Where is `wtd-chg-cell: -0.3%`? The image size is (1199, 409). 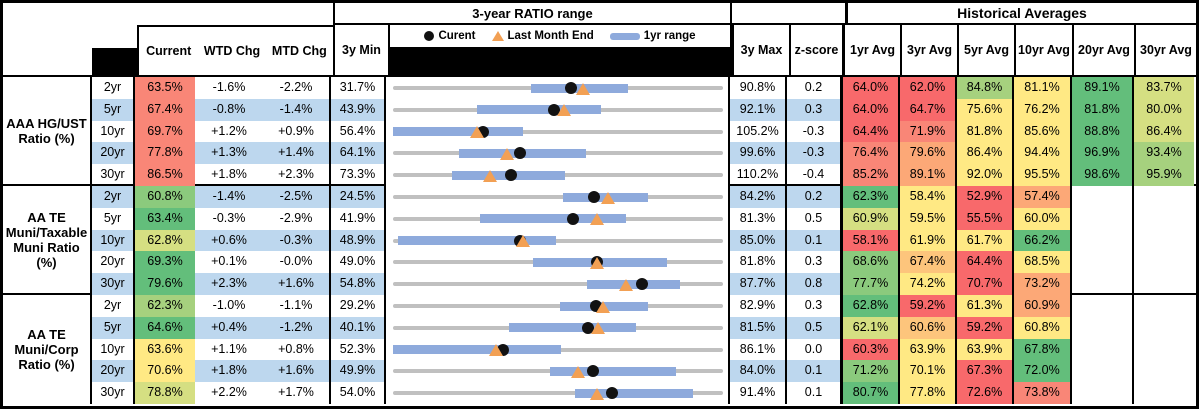
wtd-chg-cell: -0.3% is located at coordinates (229, 217).